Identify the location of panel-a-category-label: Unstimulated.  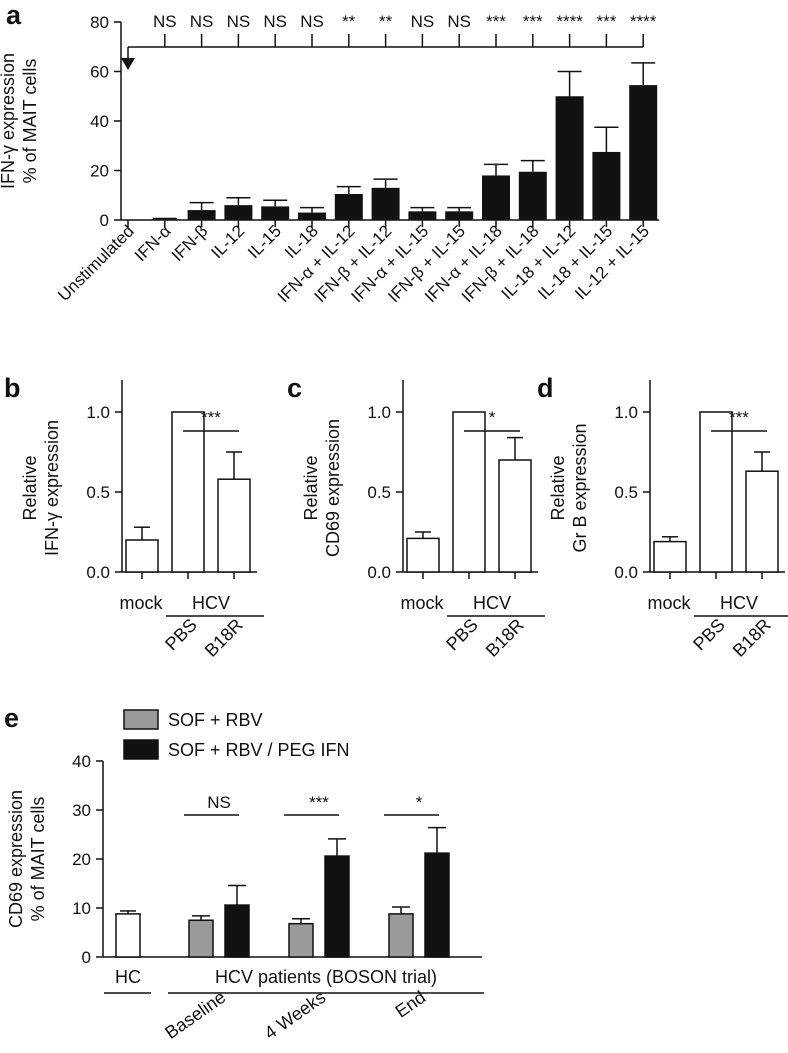
(96, 263).